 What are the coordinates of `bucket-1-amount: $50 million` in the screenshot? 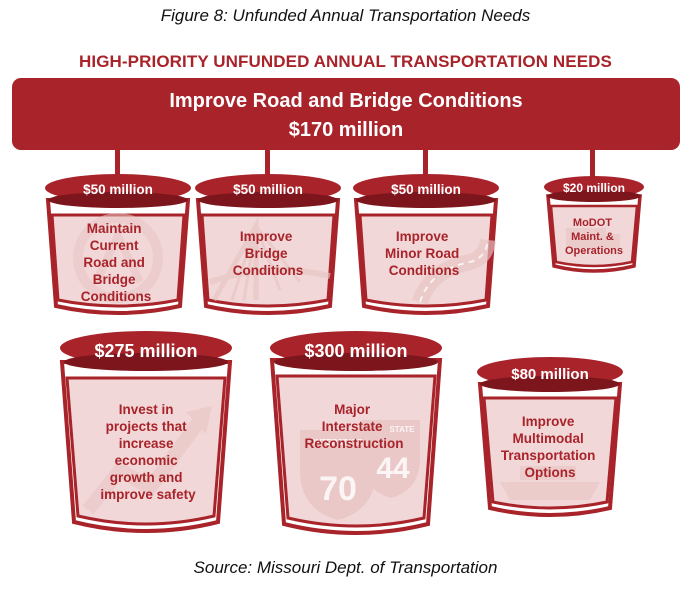 It's located at (118, 189).